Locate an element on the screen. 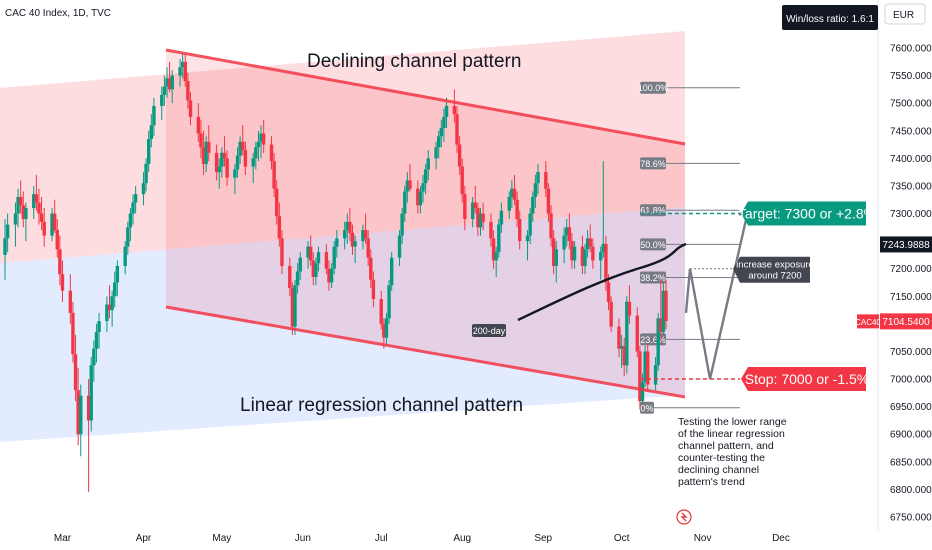 The width and height of the screenshot is (932, 550). fib-label: 38.2% is located at coordinates (653, 278).